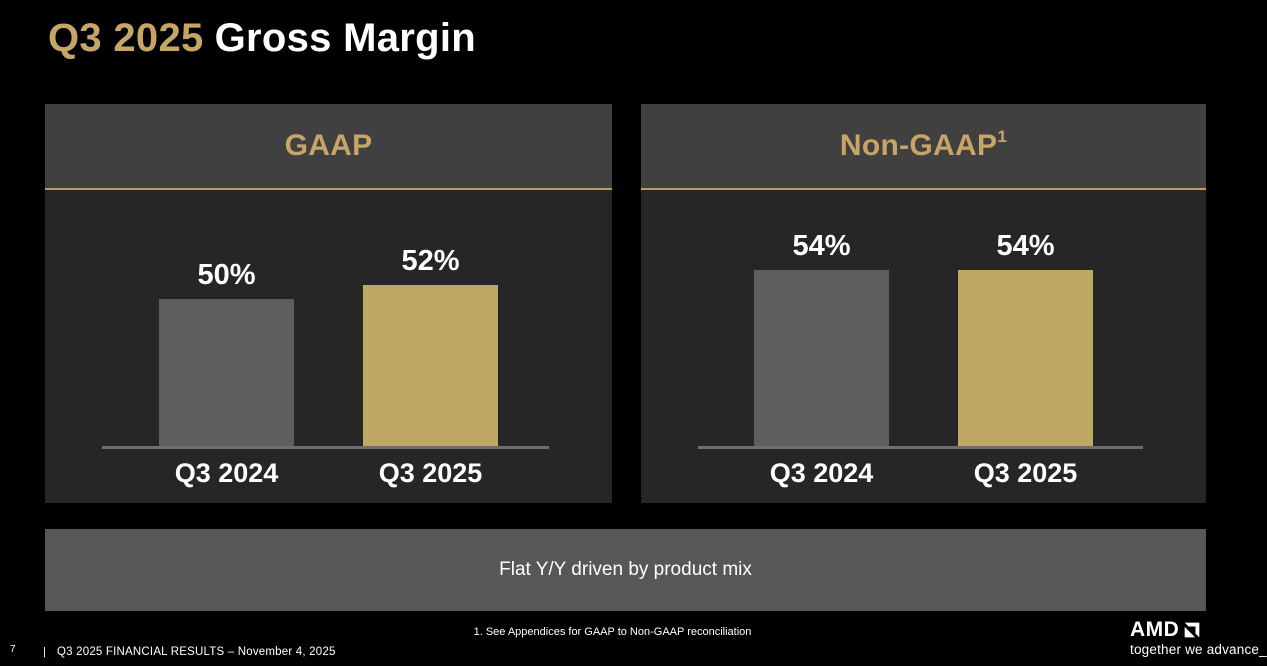 The height and width of the screenshot is (666, 1267). I want to click on gaap-bar-group-q3-2024: 50%, so click(226, 353).